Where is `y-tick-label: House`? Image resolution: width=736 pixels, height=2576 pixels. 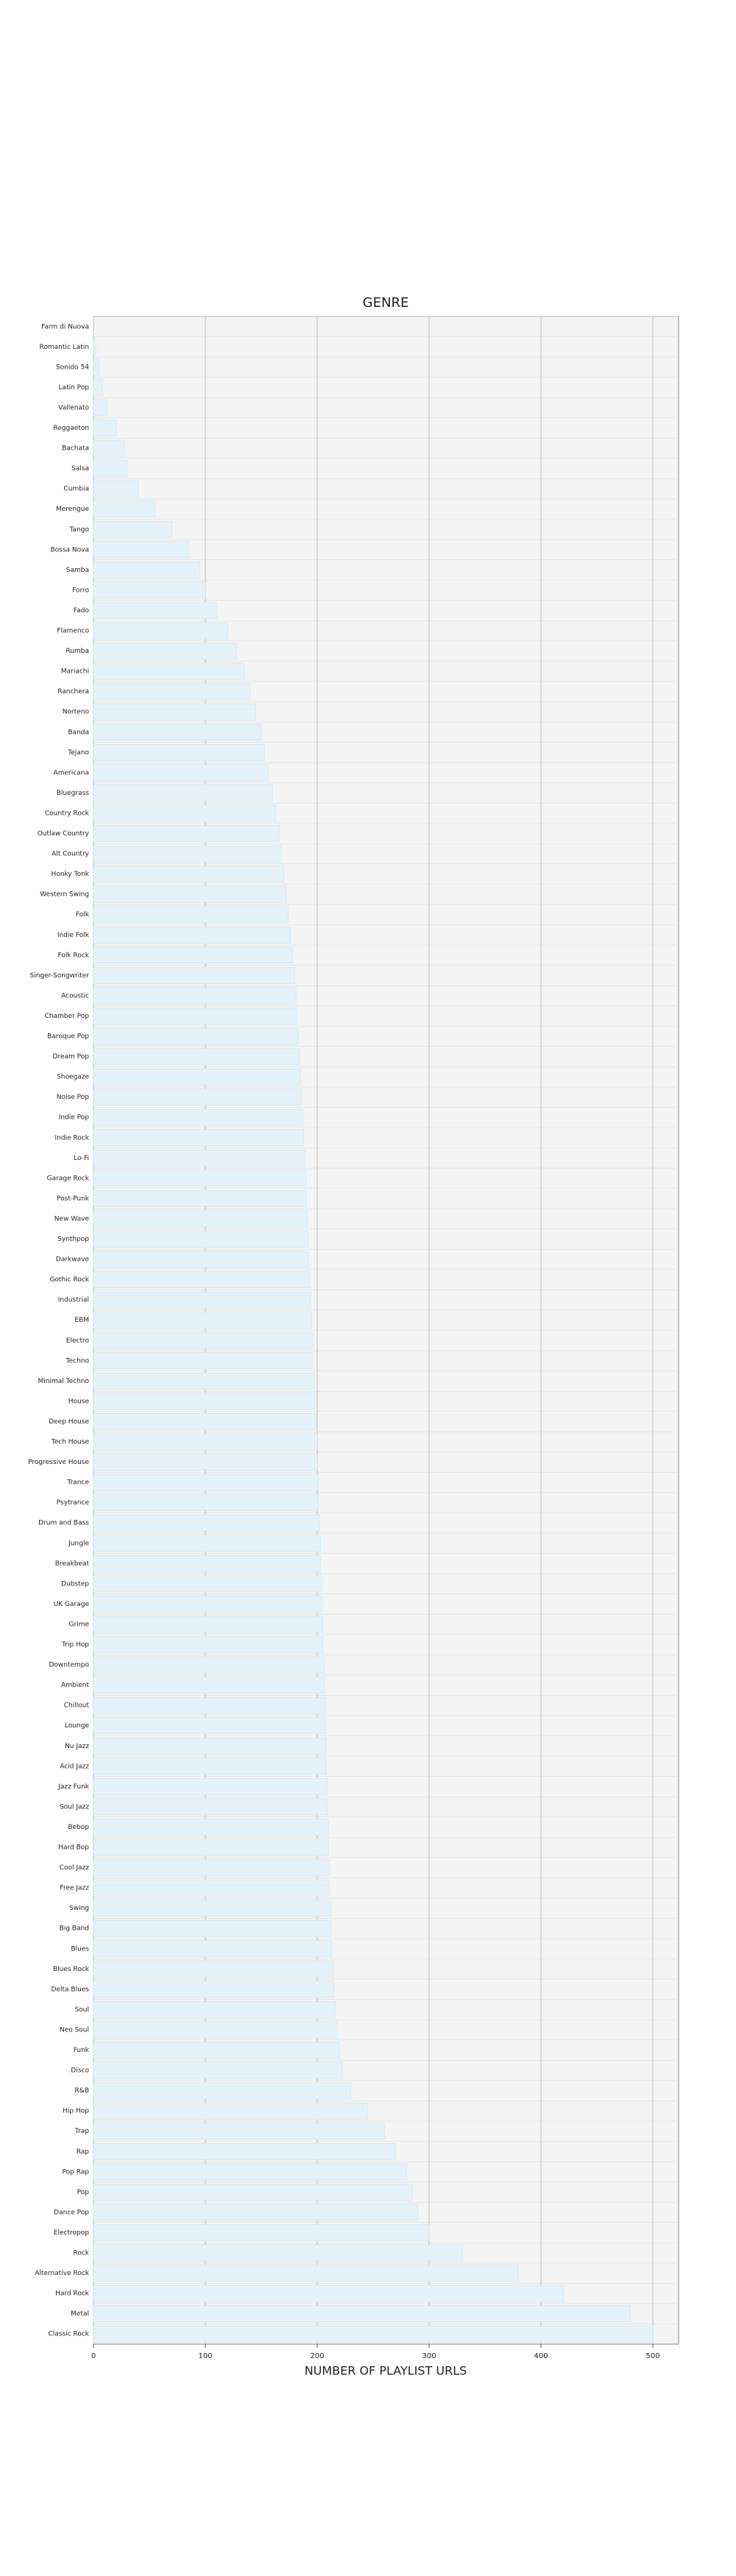
y-tick-label: House is located at coordinates (79, 1401).